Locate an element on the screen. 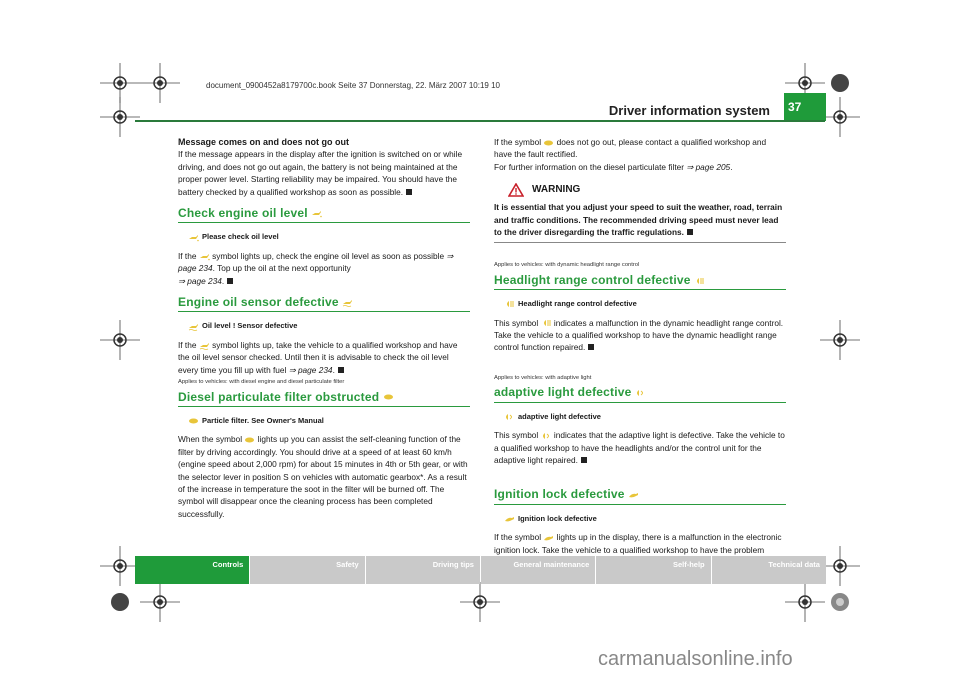 The image size is (960, 678). oil-level-message: Please check oil level is located at coordinates (329, 237).